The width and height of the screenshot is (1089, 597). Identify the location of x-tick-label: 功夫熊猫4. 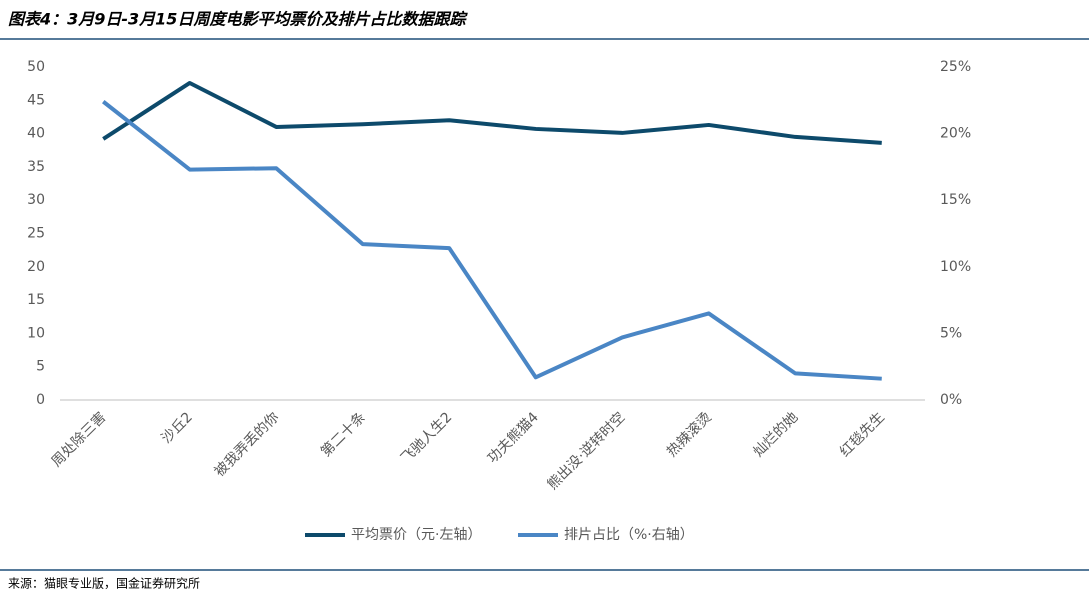
(513, 437).